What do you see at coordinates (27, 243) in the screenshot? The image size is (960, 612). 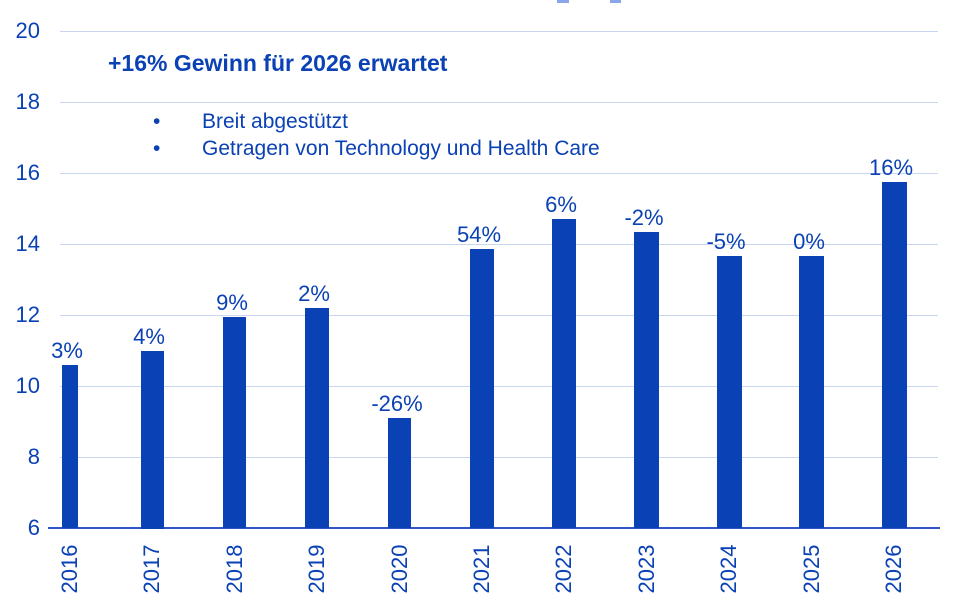 I see `y-tick-label: 14` at bounding box center [27, 243].